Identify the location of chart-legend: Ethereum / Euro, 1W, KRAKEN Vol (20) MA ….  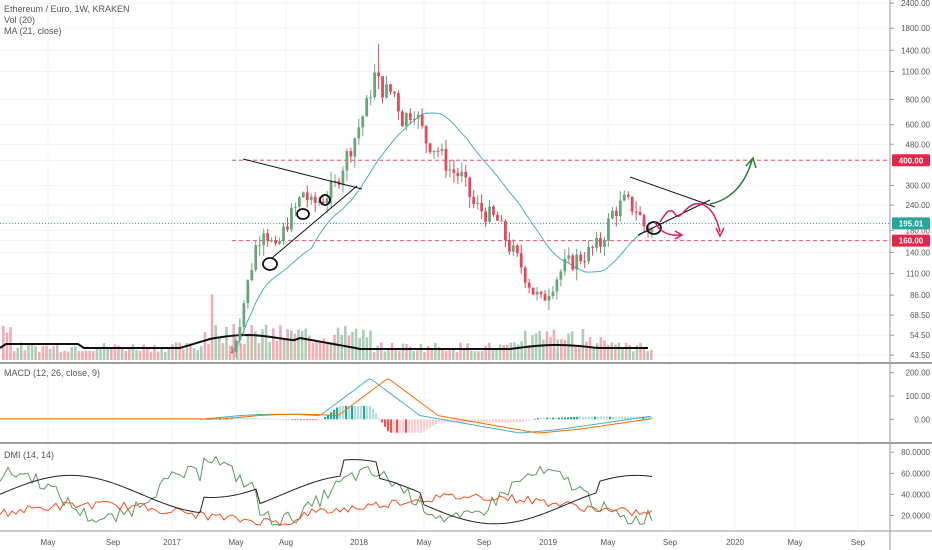
(67, 20).